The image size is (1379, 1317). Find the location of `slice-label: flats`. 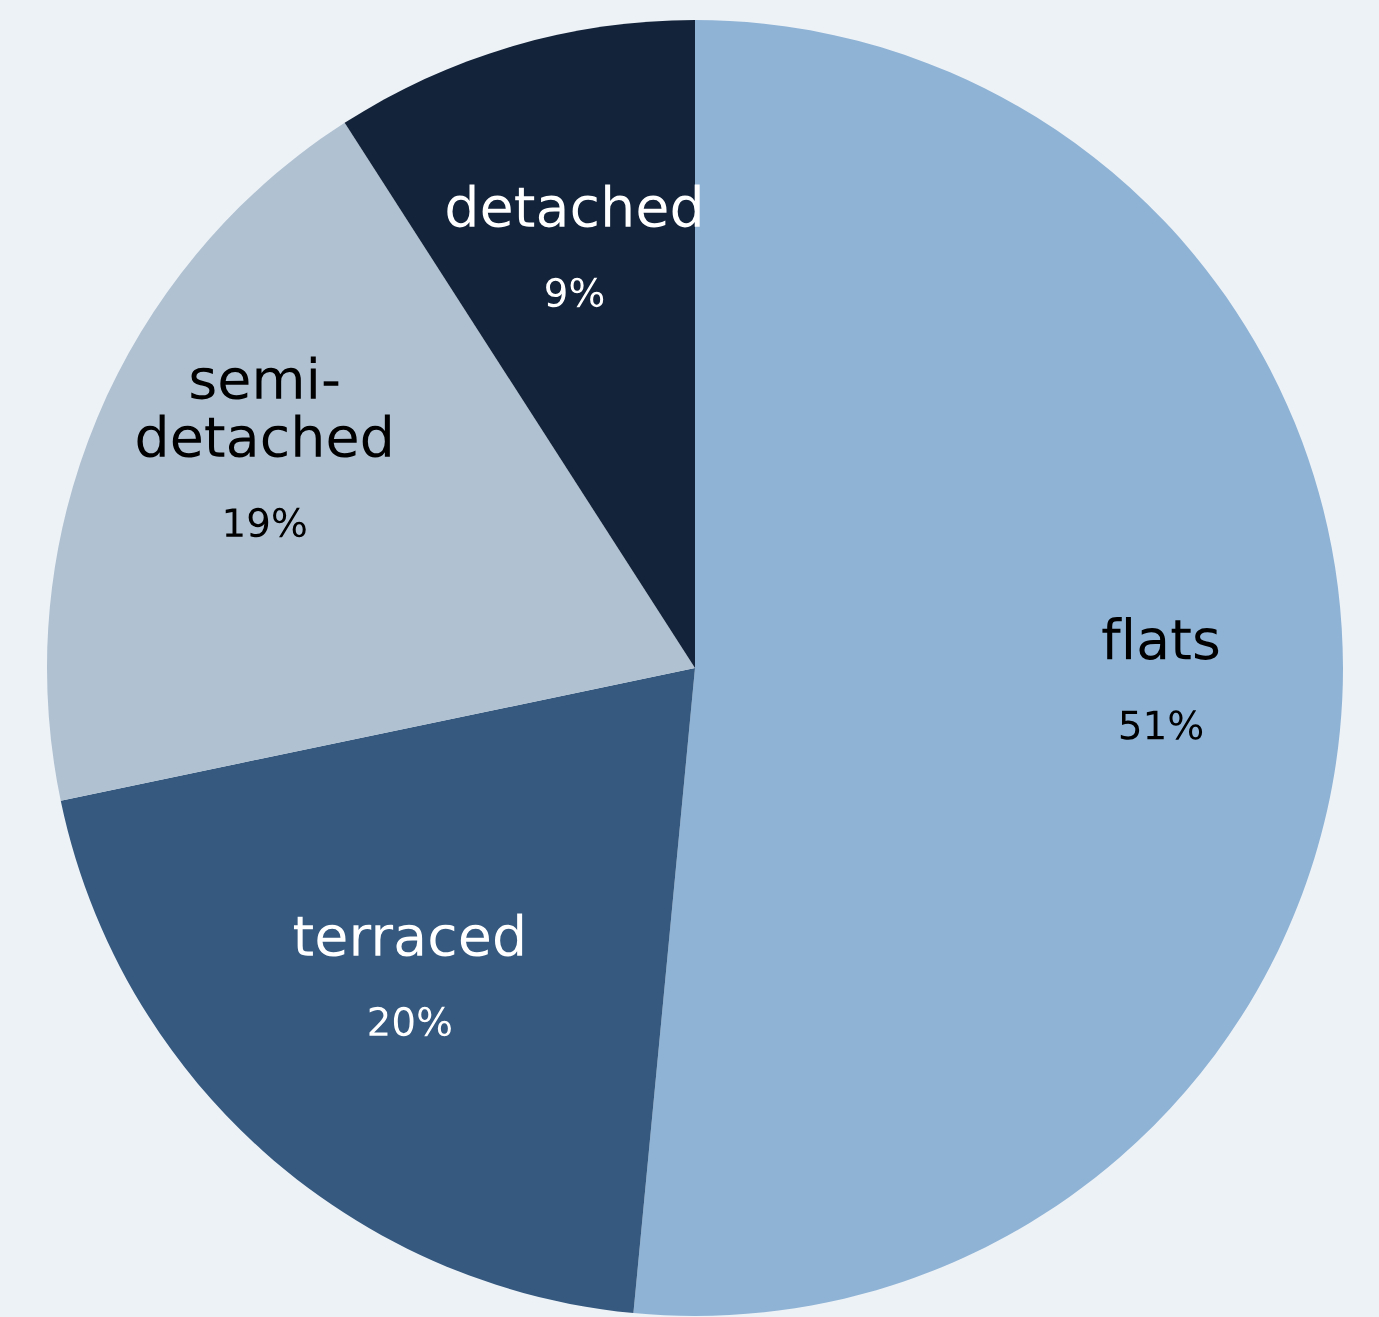

slice-label: flats is located at coordinates (1160, 638).